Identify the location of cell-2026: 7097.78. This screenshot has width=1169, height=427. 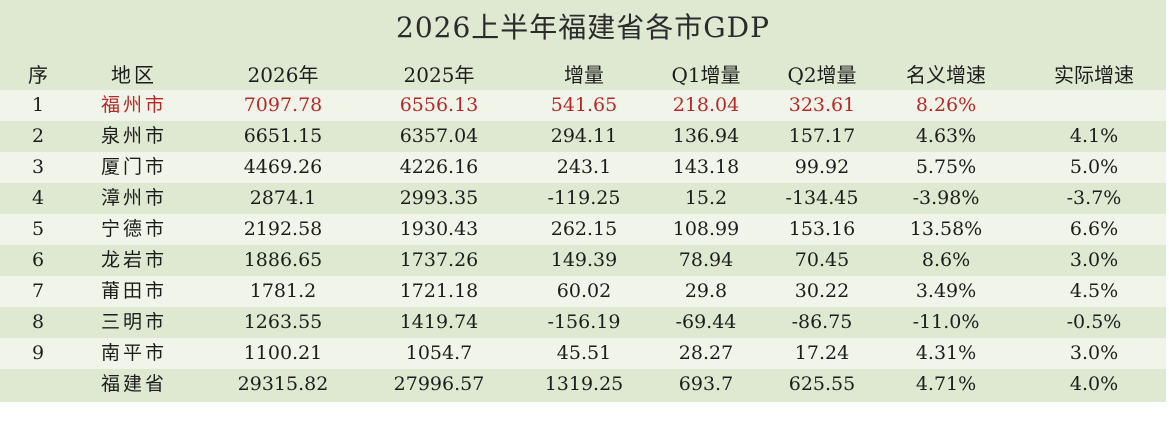
(283, 105).